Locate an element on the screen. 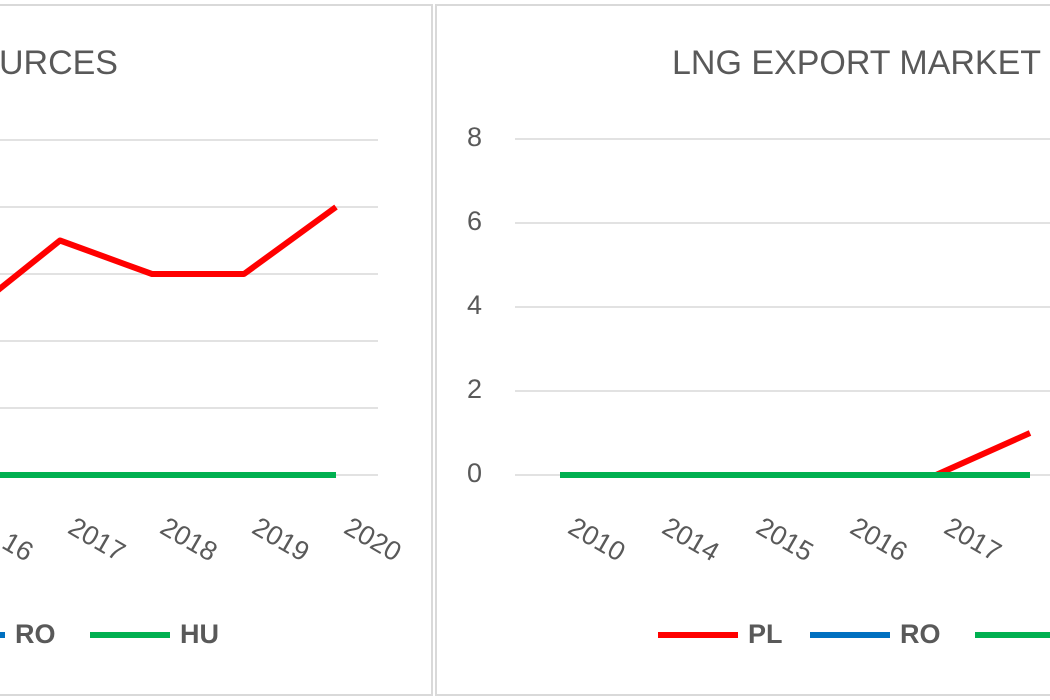 The width and height of the screenshot is (1050, 700). y-tick-label: 8 is located at coordinates (474, 137).